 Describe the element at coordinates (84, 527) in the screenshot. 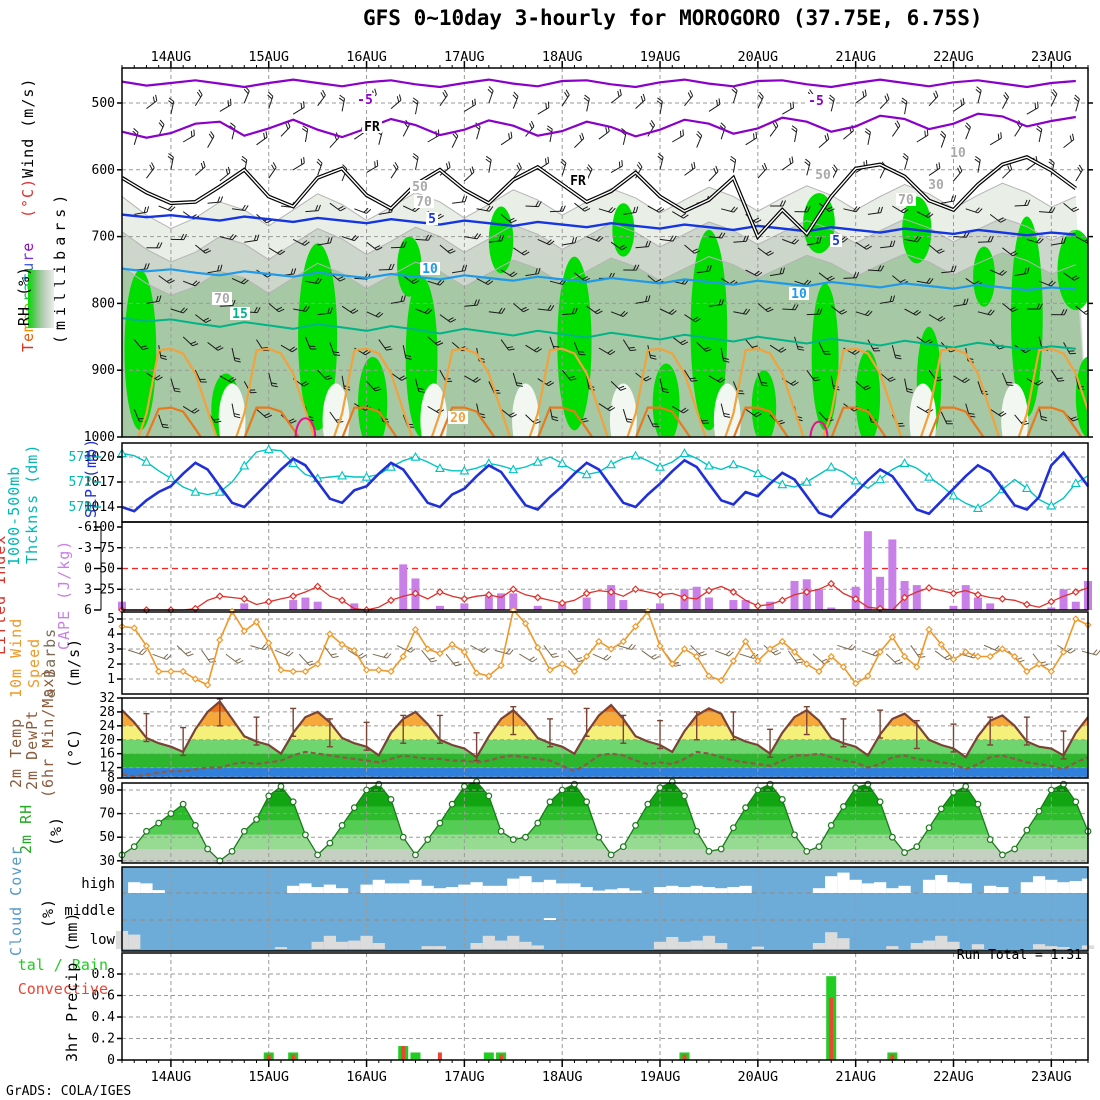

I see `svg-text: -6` at that location.